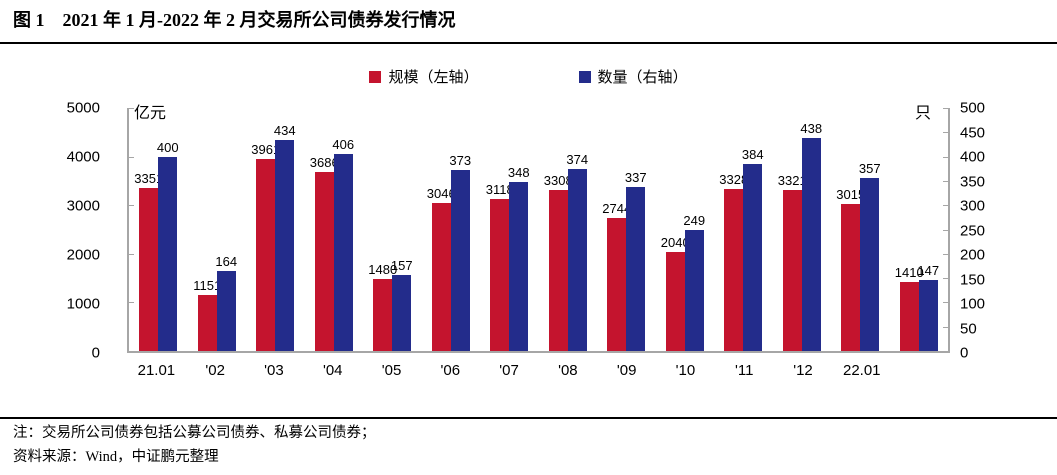  Describe the element at coordinates (274, 370) in the screenshot. I see `x-axis-tick-label: '03` at that location.